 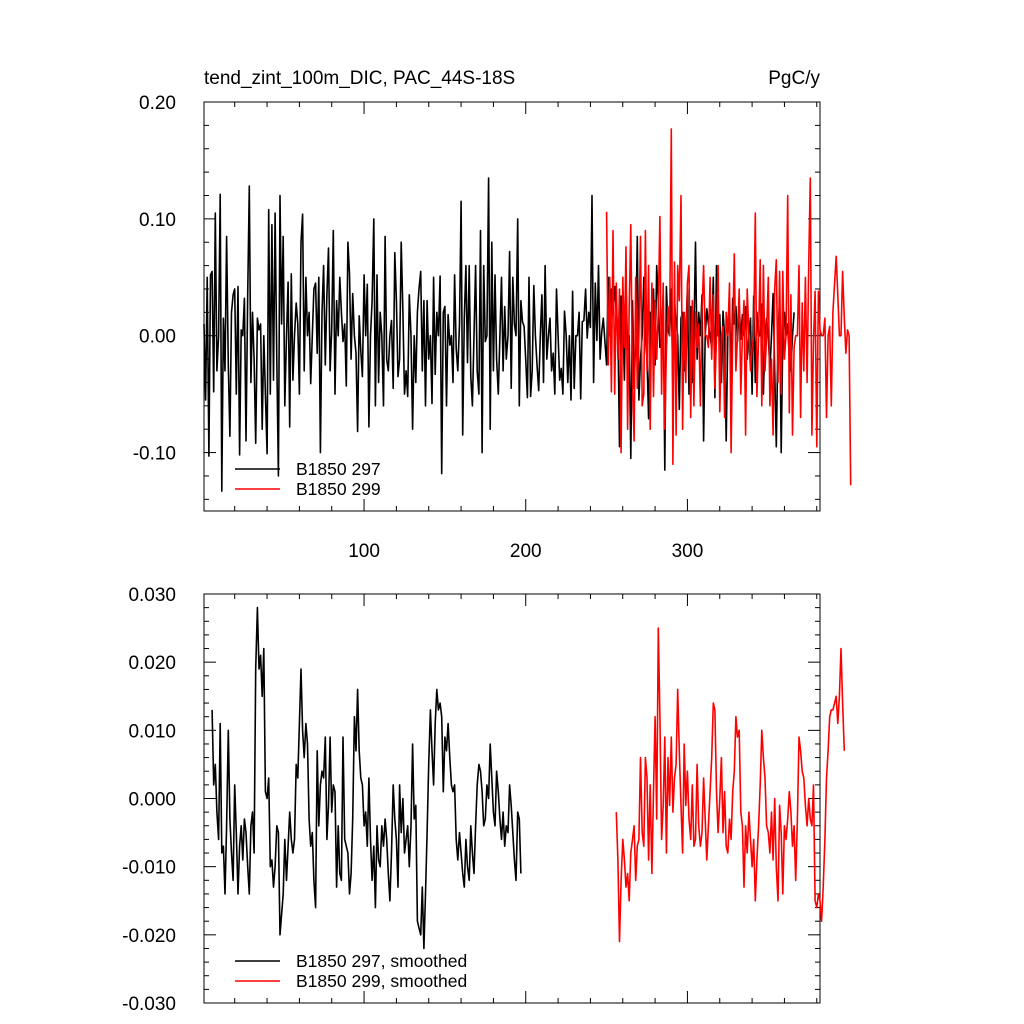 I want to click on legend-label: B1850 297, smoothed, so click(x=381, y=961).